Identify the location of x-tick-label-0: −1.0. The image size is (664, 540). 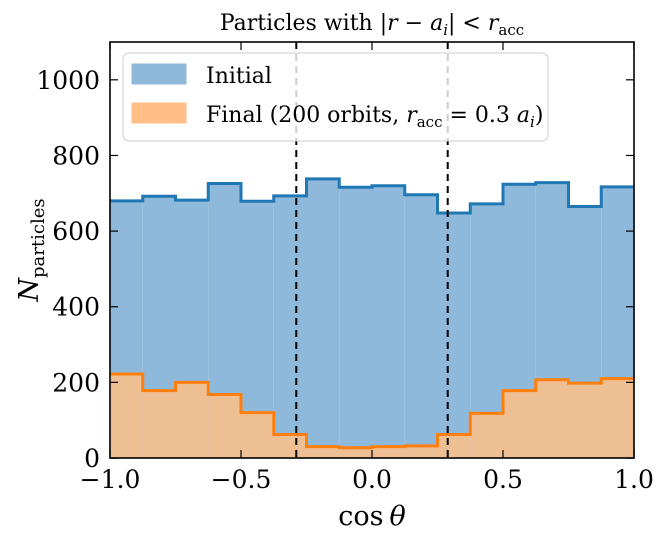
(110, 479).